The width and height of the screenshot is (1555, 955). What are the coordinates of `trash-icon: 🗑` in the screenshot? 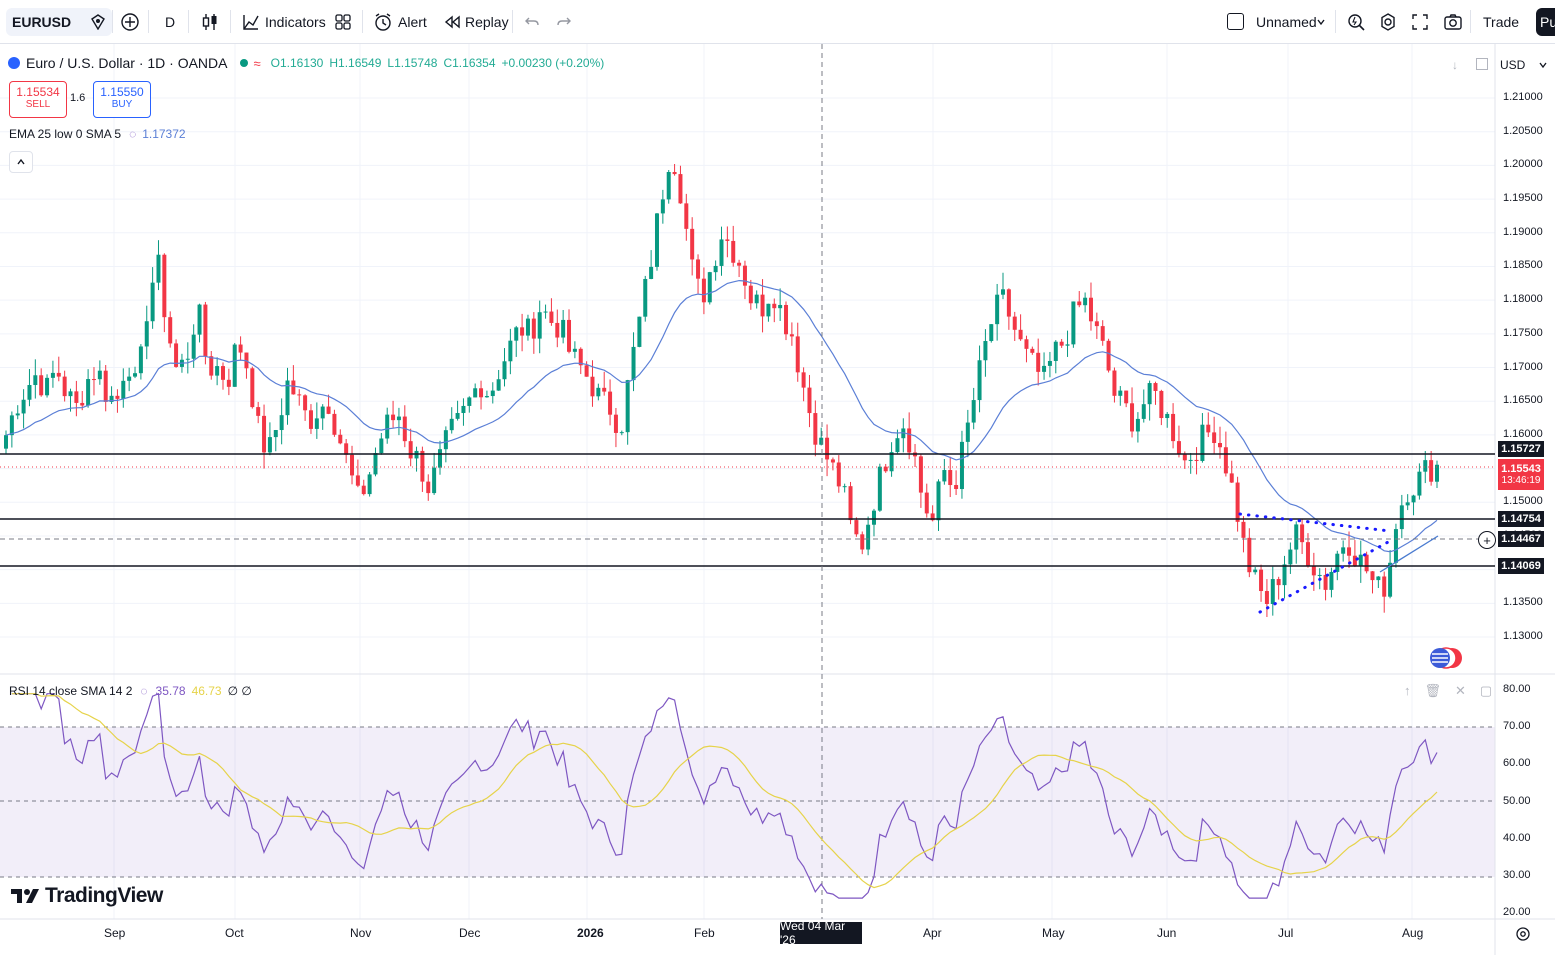 It's located at (1433, 690).